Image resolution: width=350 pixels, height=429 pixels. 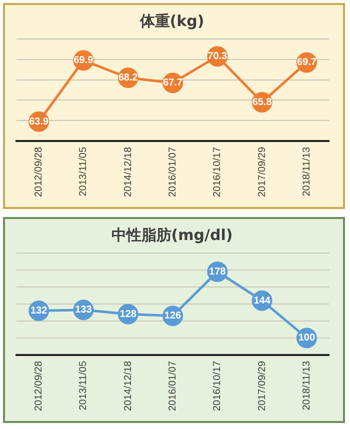 What do you see at coordinates (84, 60) in the screenshot?
I see `data-label: 69.9` at bounding box center [84, 60].